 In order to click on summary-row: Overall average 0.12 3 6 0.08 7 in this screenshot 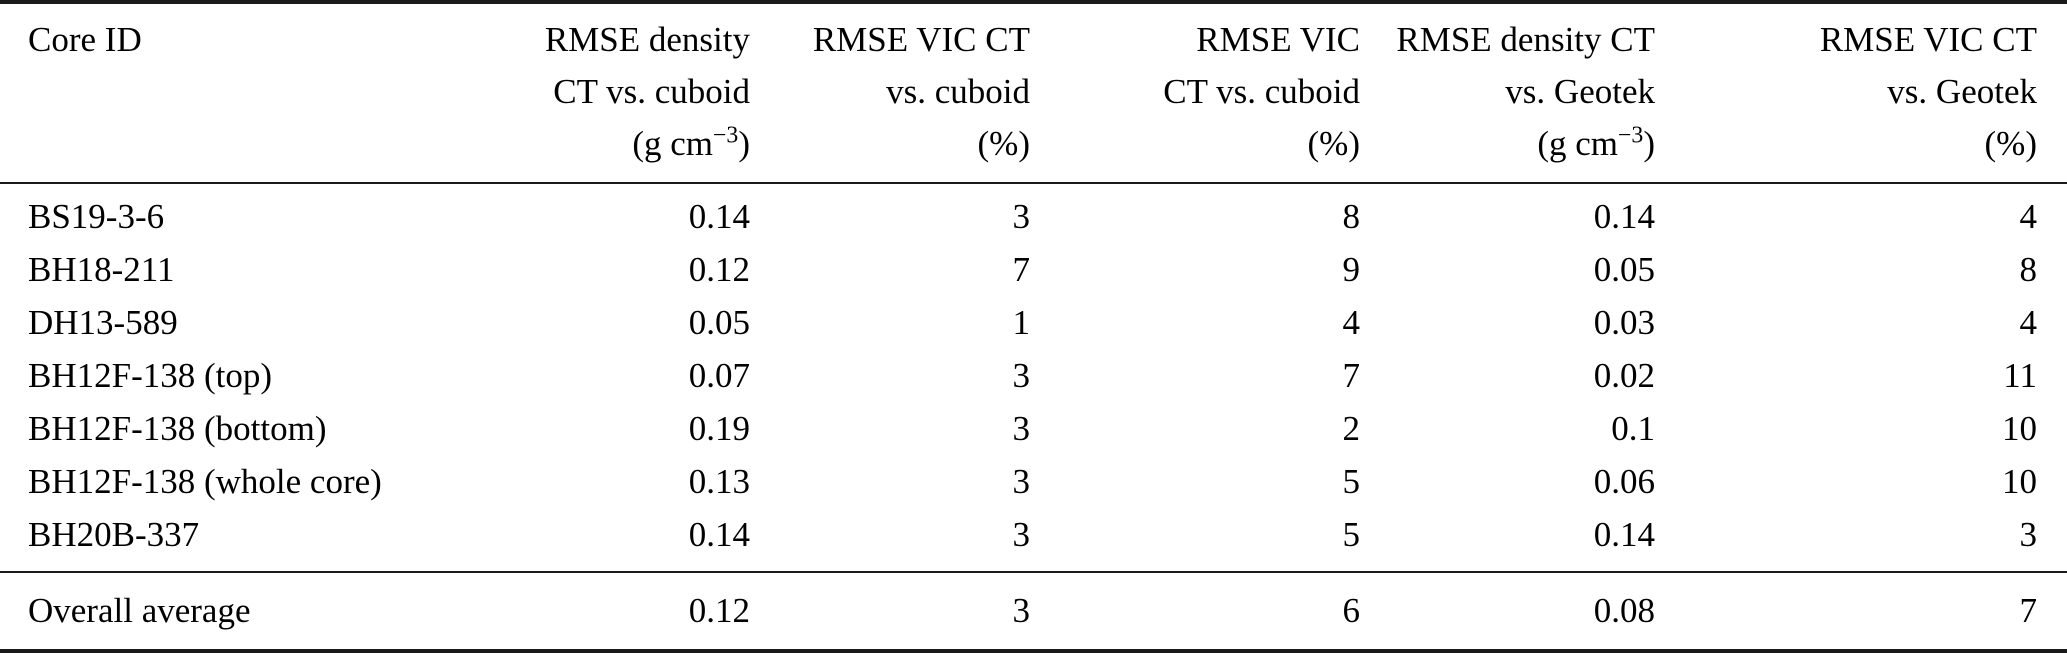, I will do `click(1033, 611)`.